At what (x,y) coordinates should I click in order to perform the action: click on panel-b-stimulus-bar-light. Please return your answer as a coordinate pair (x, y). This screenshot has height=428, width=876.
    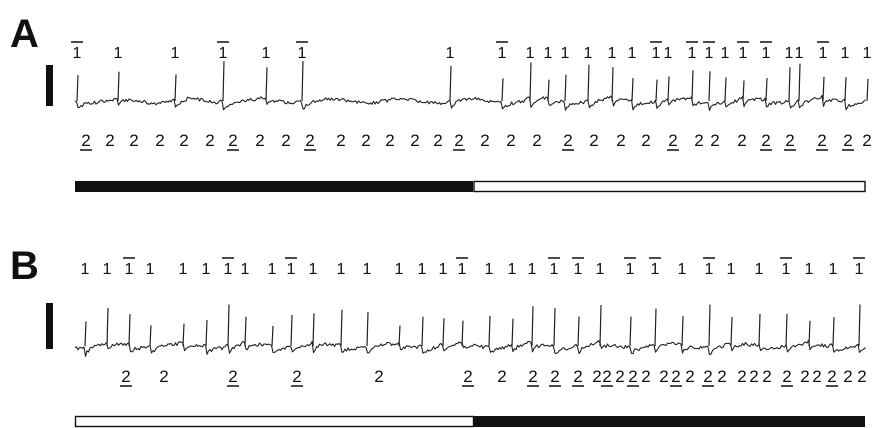
    Looking at the image, I should click on (275, 422).